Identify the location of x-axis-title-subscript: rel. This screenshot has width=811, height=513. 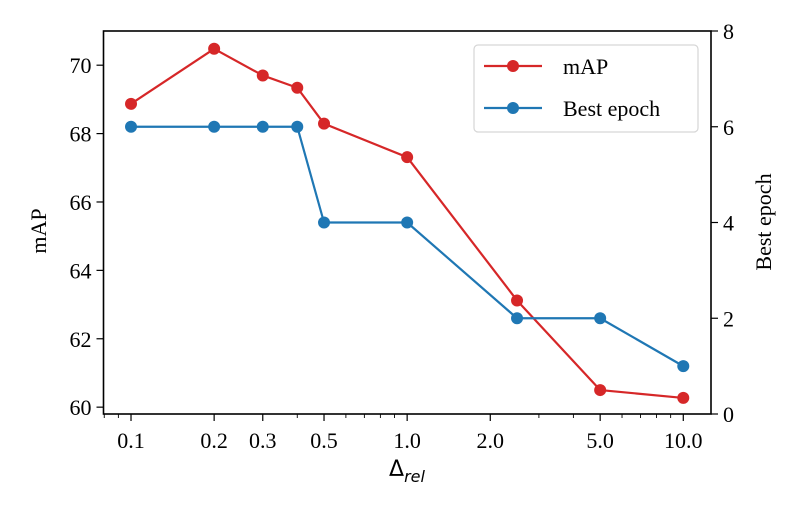
(414, 476).